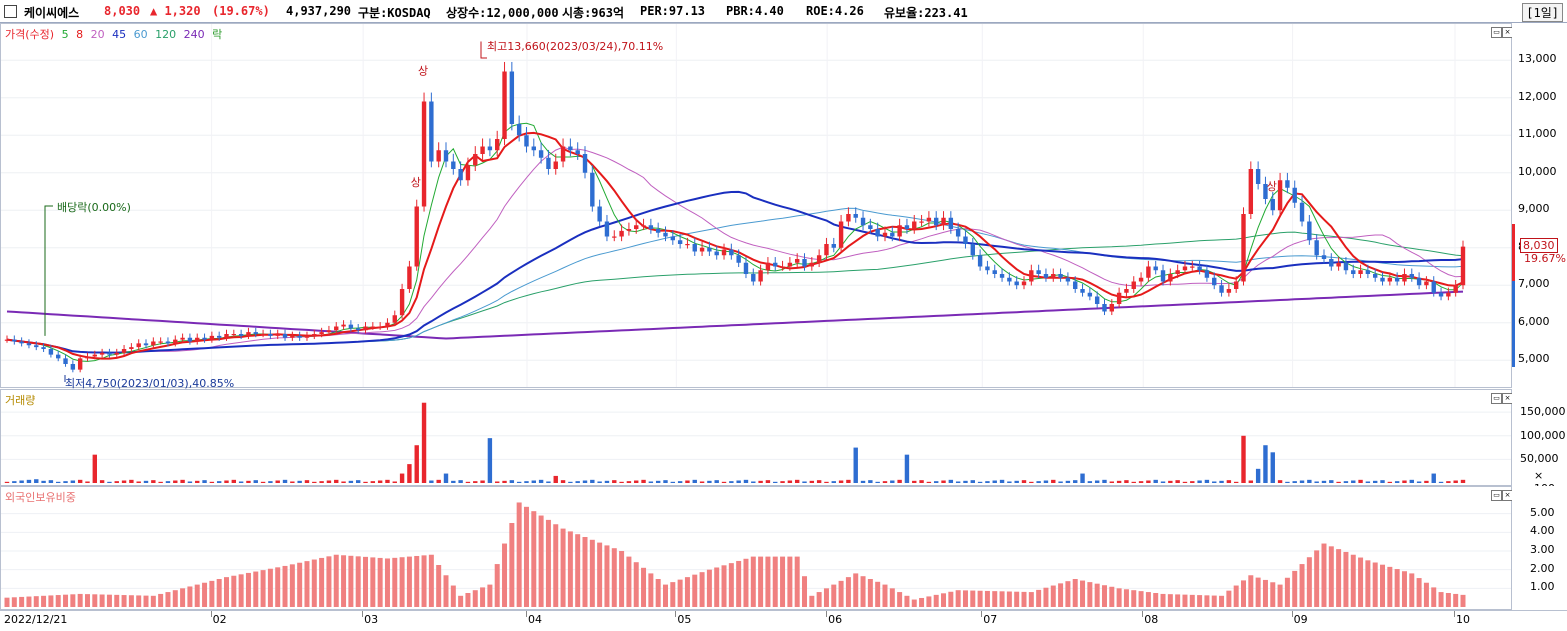 The width and height of the screenshot is (1567, 631). I want to click on x-tick-label: 08, so click(1151, 619).